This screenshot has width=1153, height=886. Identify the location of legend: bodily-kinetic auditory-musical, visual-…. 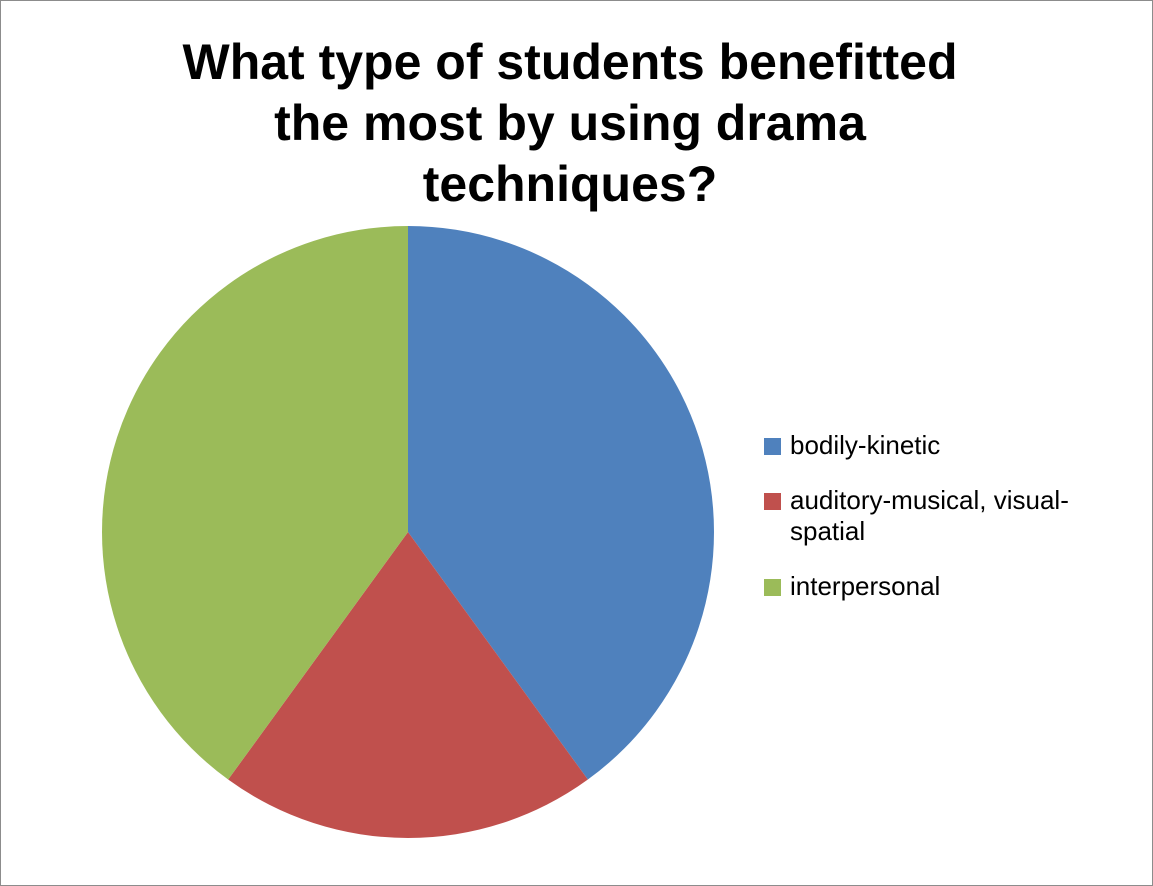
(956, 516).